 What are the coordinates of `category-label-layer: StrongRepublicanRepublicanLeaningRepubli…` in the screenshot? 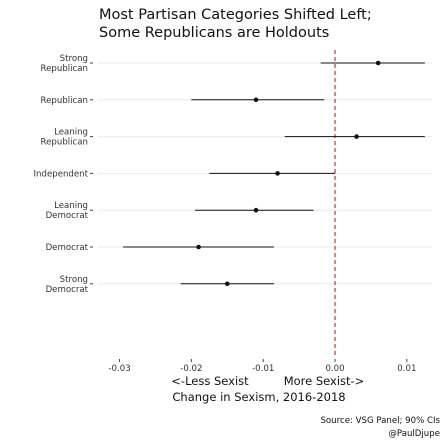 It's located at (63, 174).